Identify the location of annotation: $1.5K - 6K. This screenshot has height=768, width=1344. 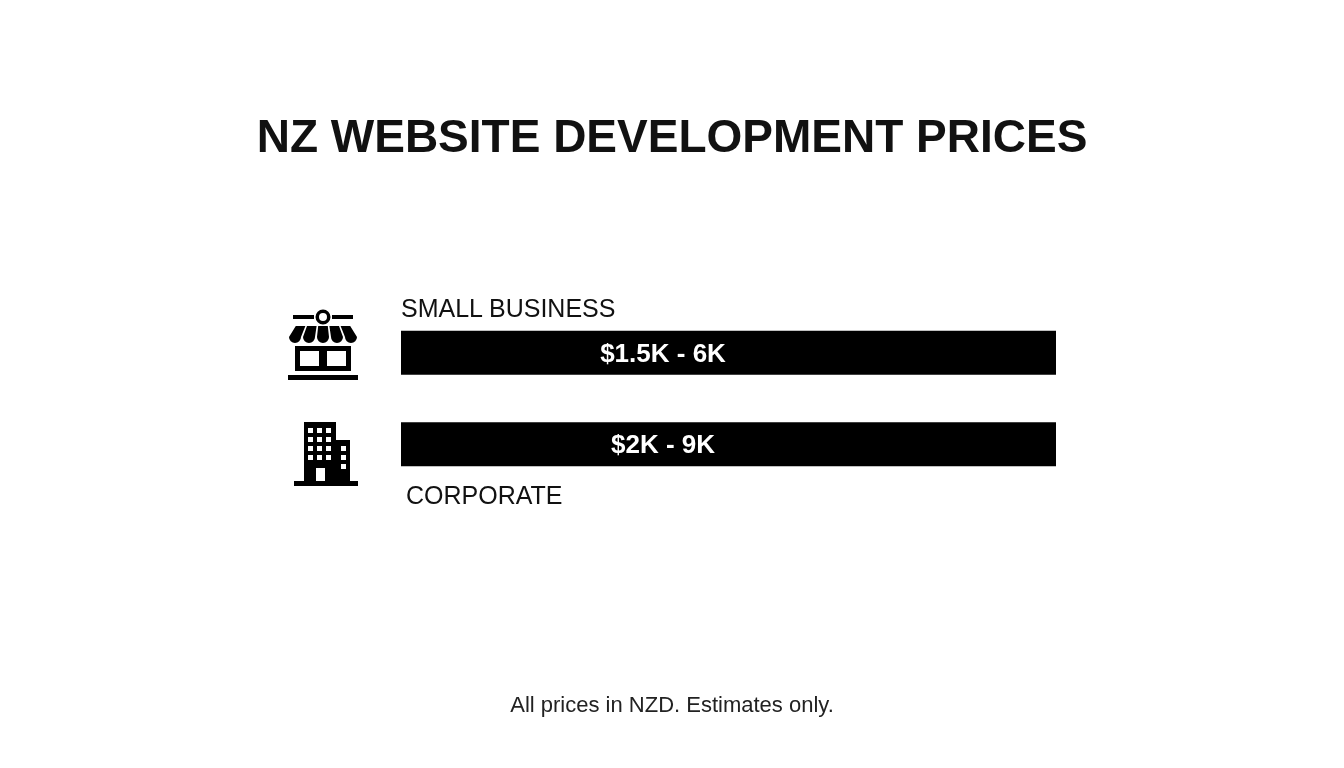
(663, 352).